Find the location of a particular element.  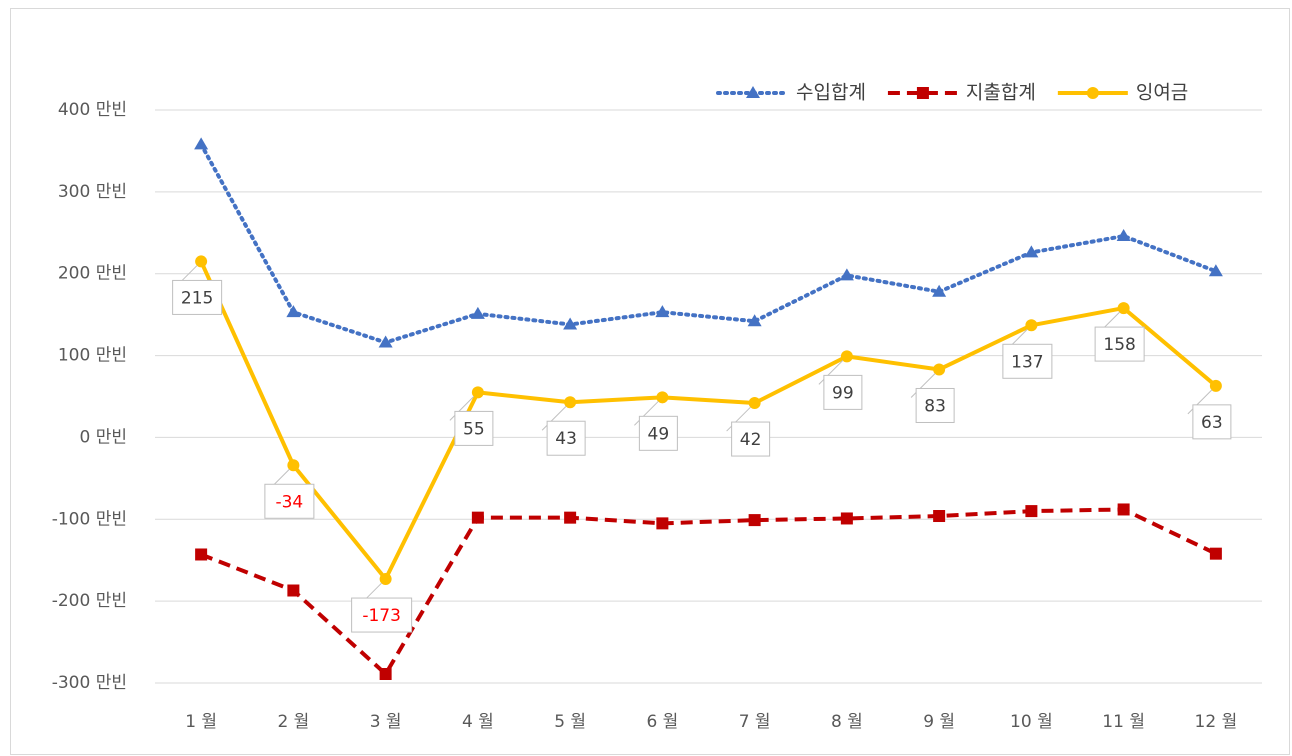

y-tick-label: -200 만빈 is located at coordinates (89, 601).